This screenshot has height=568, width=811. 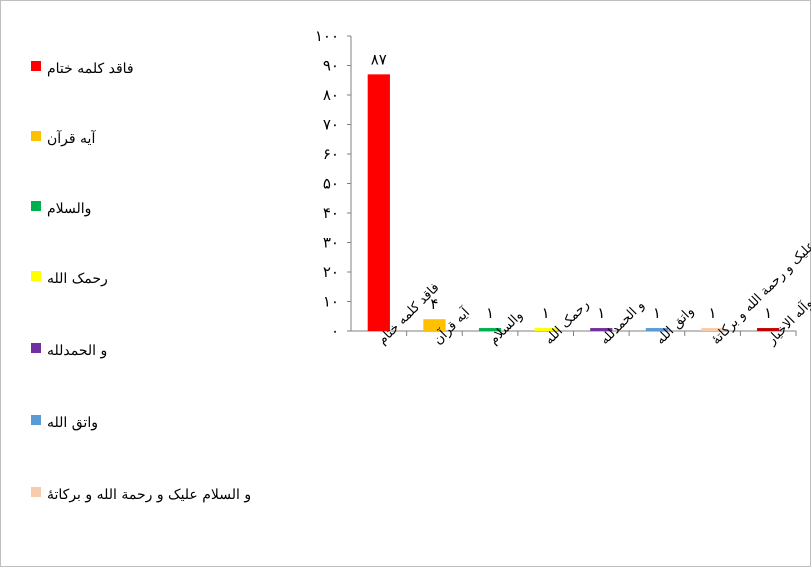 I want to click on legend-label: و السلام علیک و رحمة الله و برکاتهٔ, so click(x=149, y=495).